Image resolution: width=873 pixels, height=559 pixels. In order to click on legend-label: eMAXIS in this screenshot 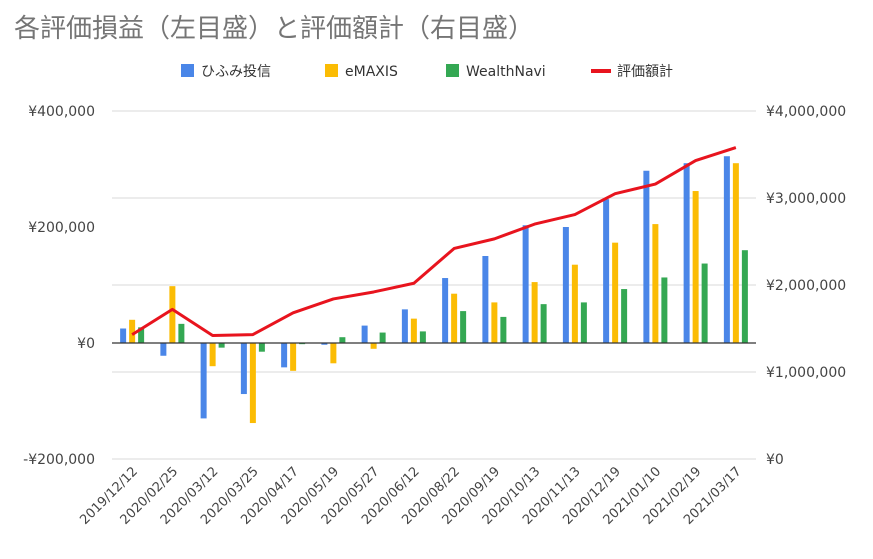, I will do `click(371, 72)`.